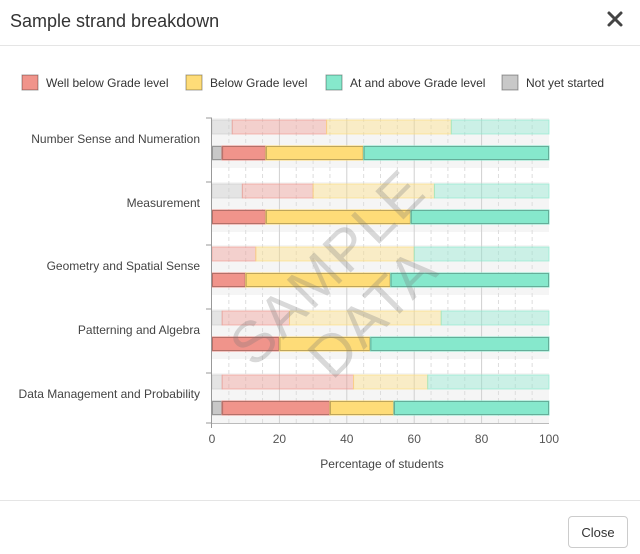  Describe the element at coordinates (415, 439) in the screenshot. I see `x-tick-label: 60` at that location.